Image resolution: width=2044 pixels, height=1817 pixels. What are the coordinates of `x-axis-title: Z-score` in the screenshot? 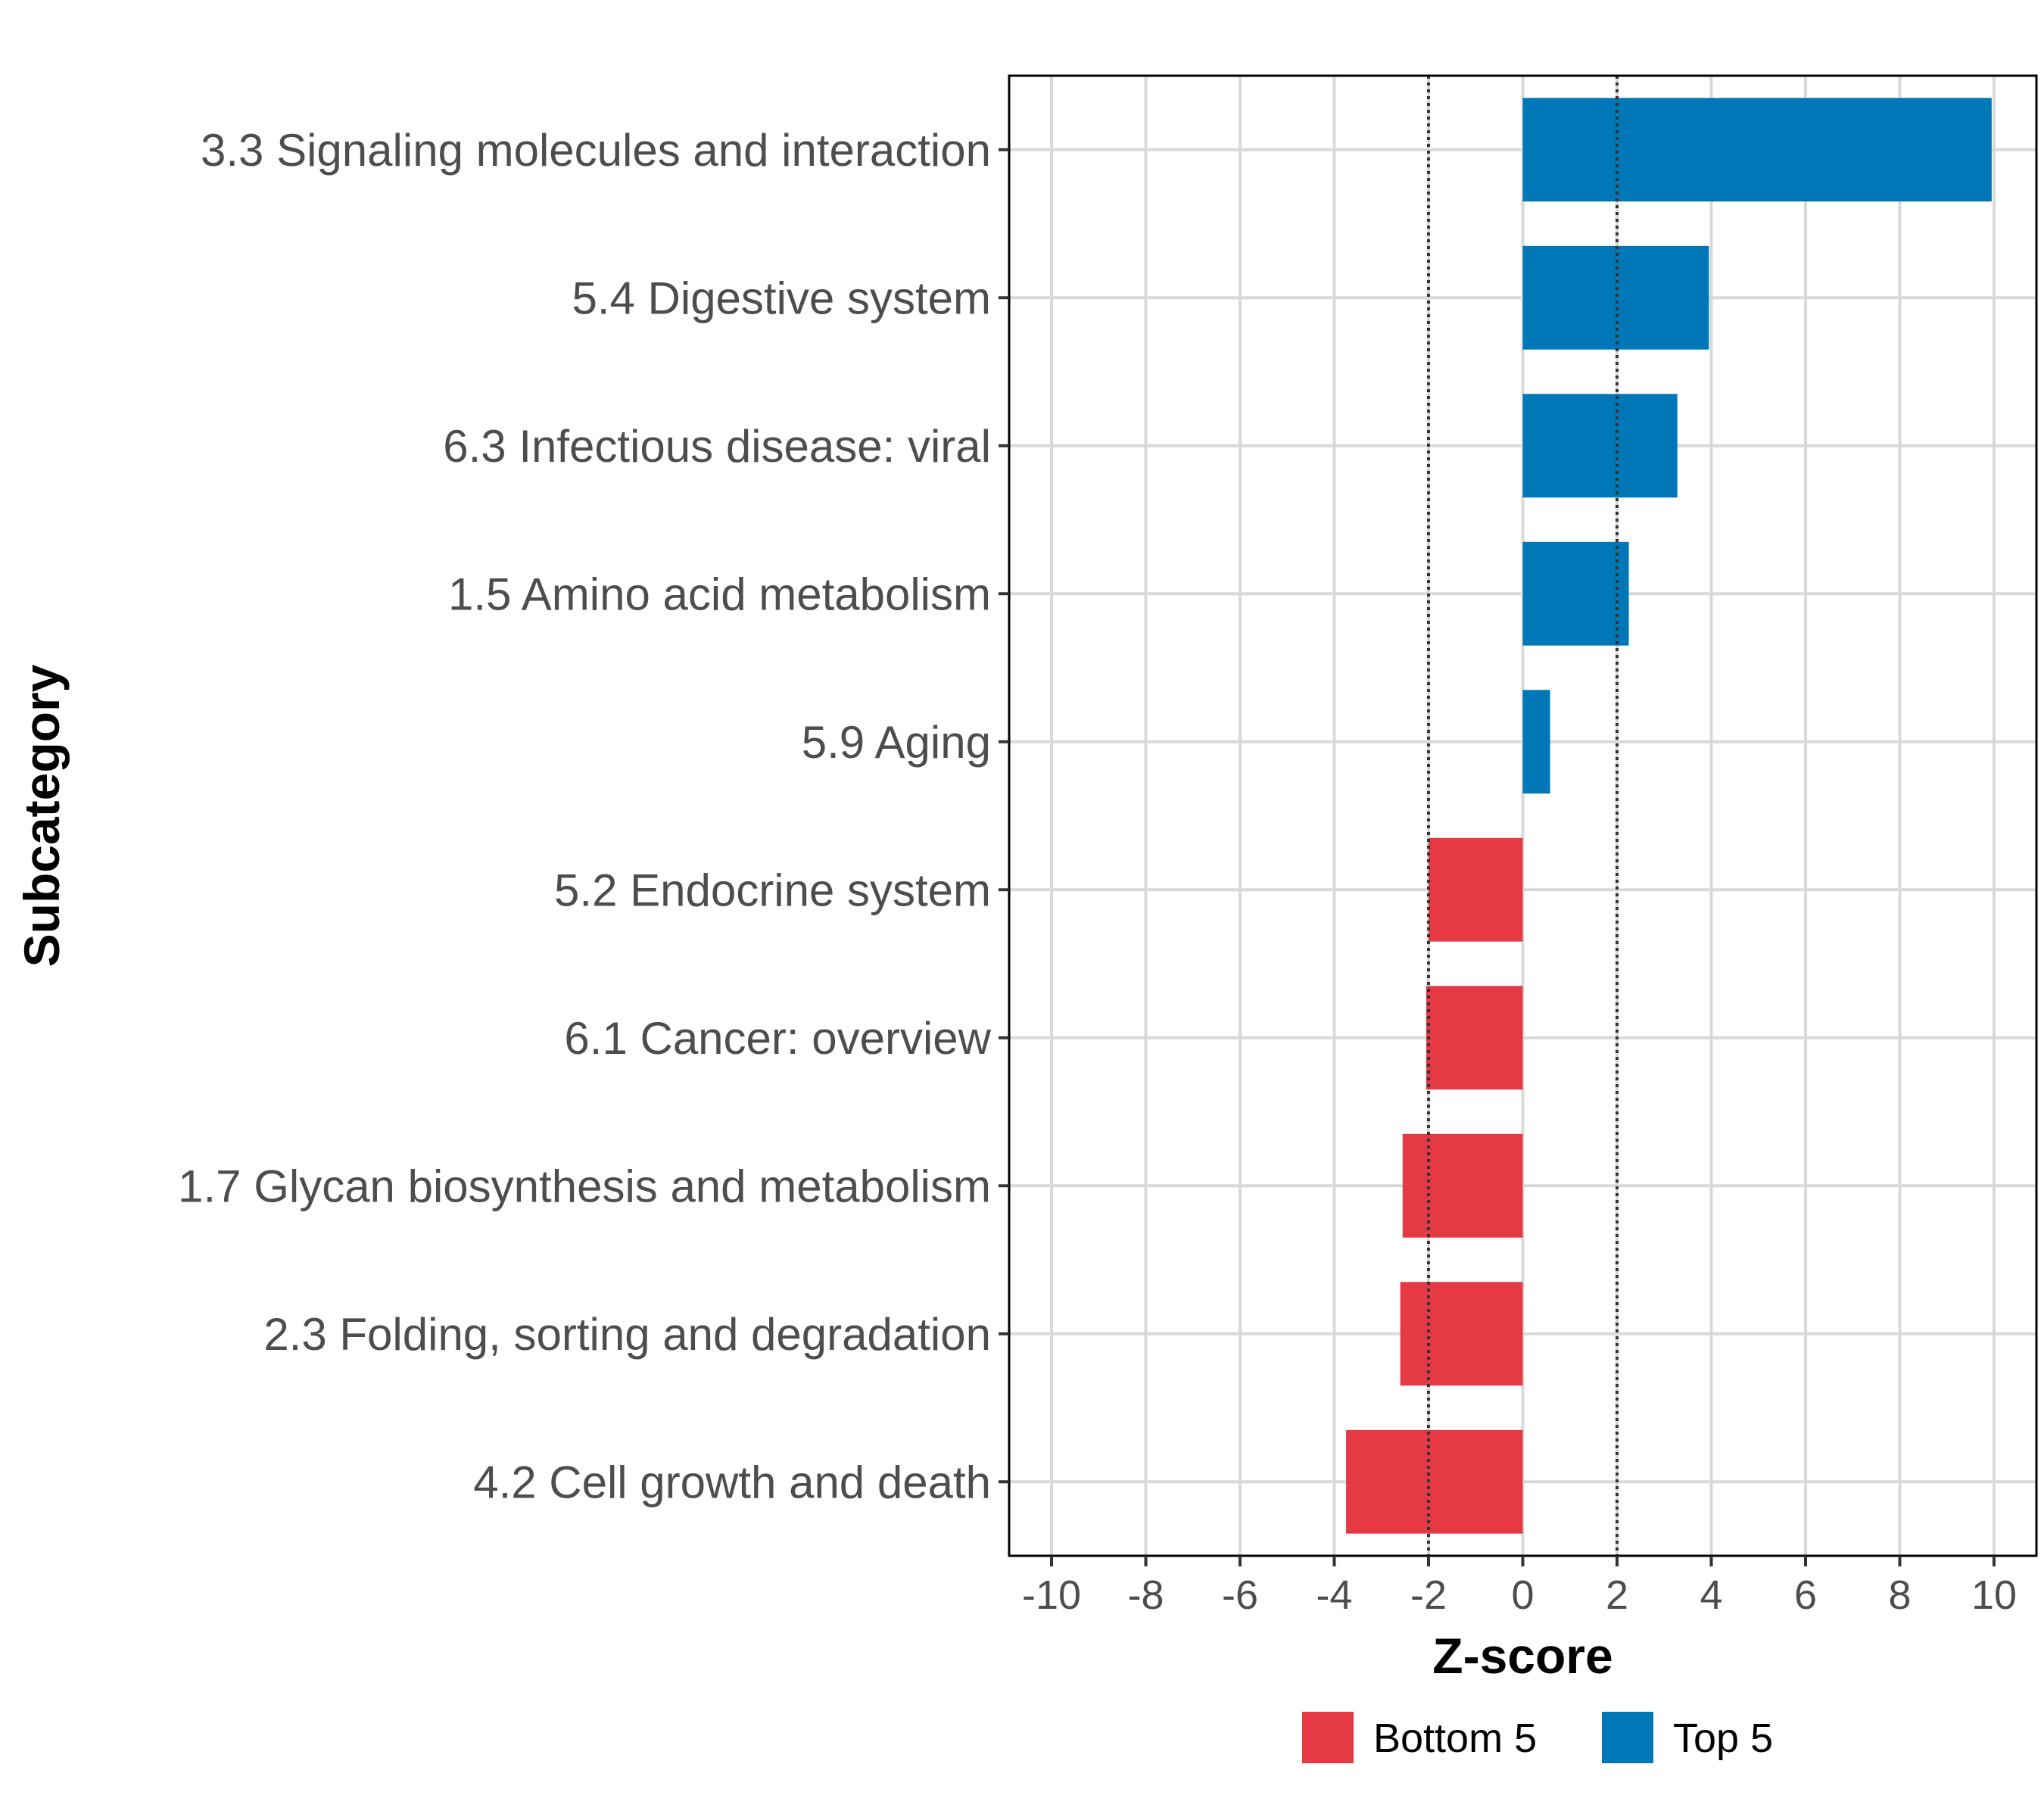 It's located at (1522, 1656).